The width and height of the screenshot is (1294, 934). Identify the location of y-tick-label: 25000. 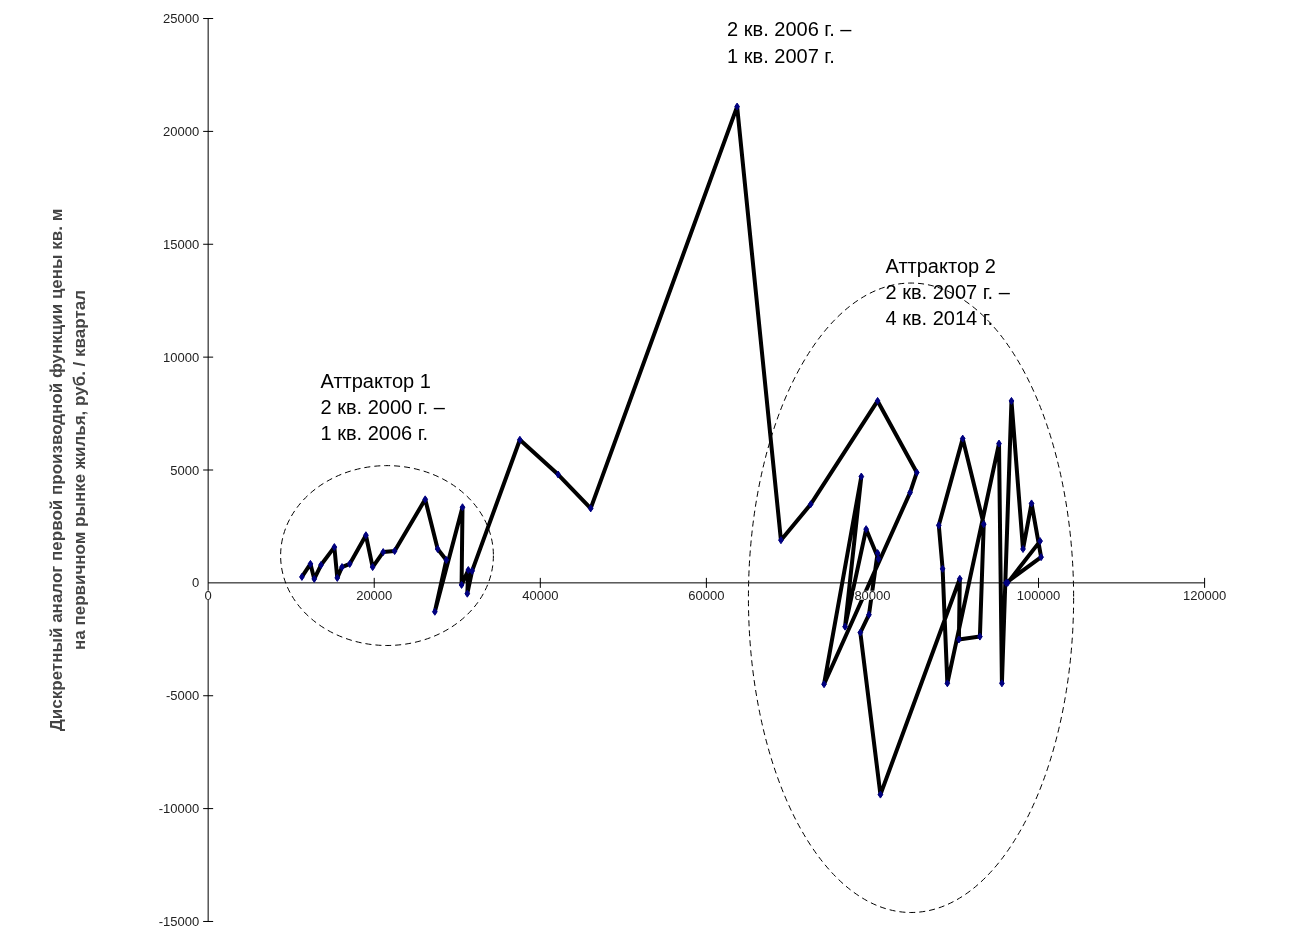
(181, 19).